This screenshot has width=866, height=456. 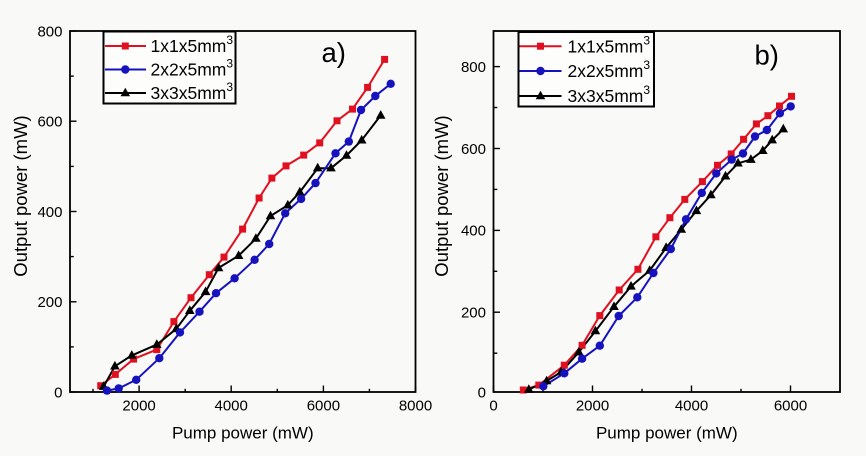 What do you see at coordinates (415, 406) in the screenshot?
I see `svg-text: 8000` at bounding box center [415, 406].